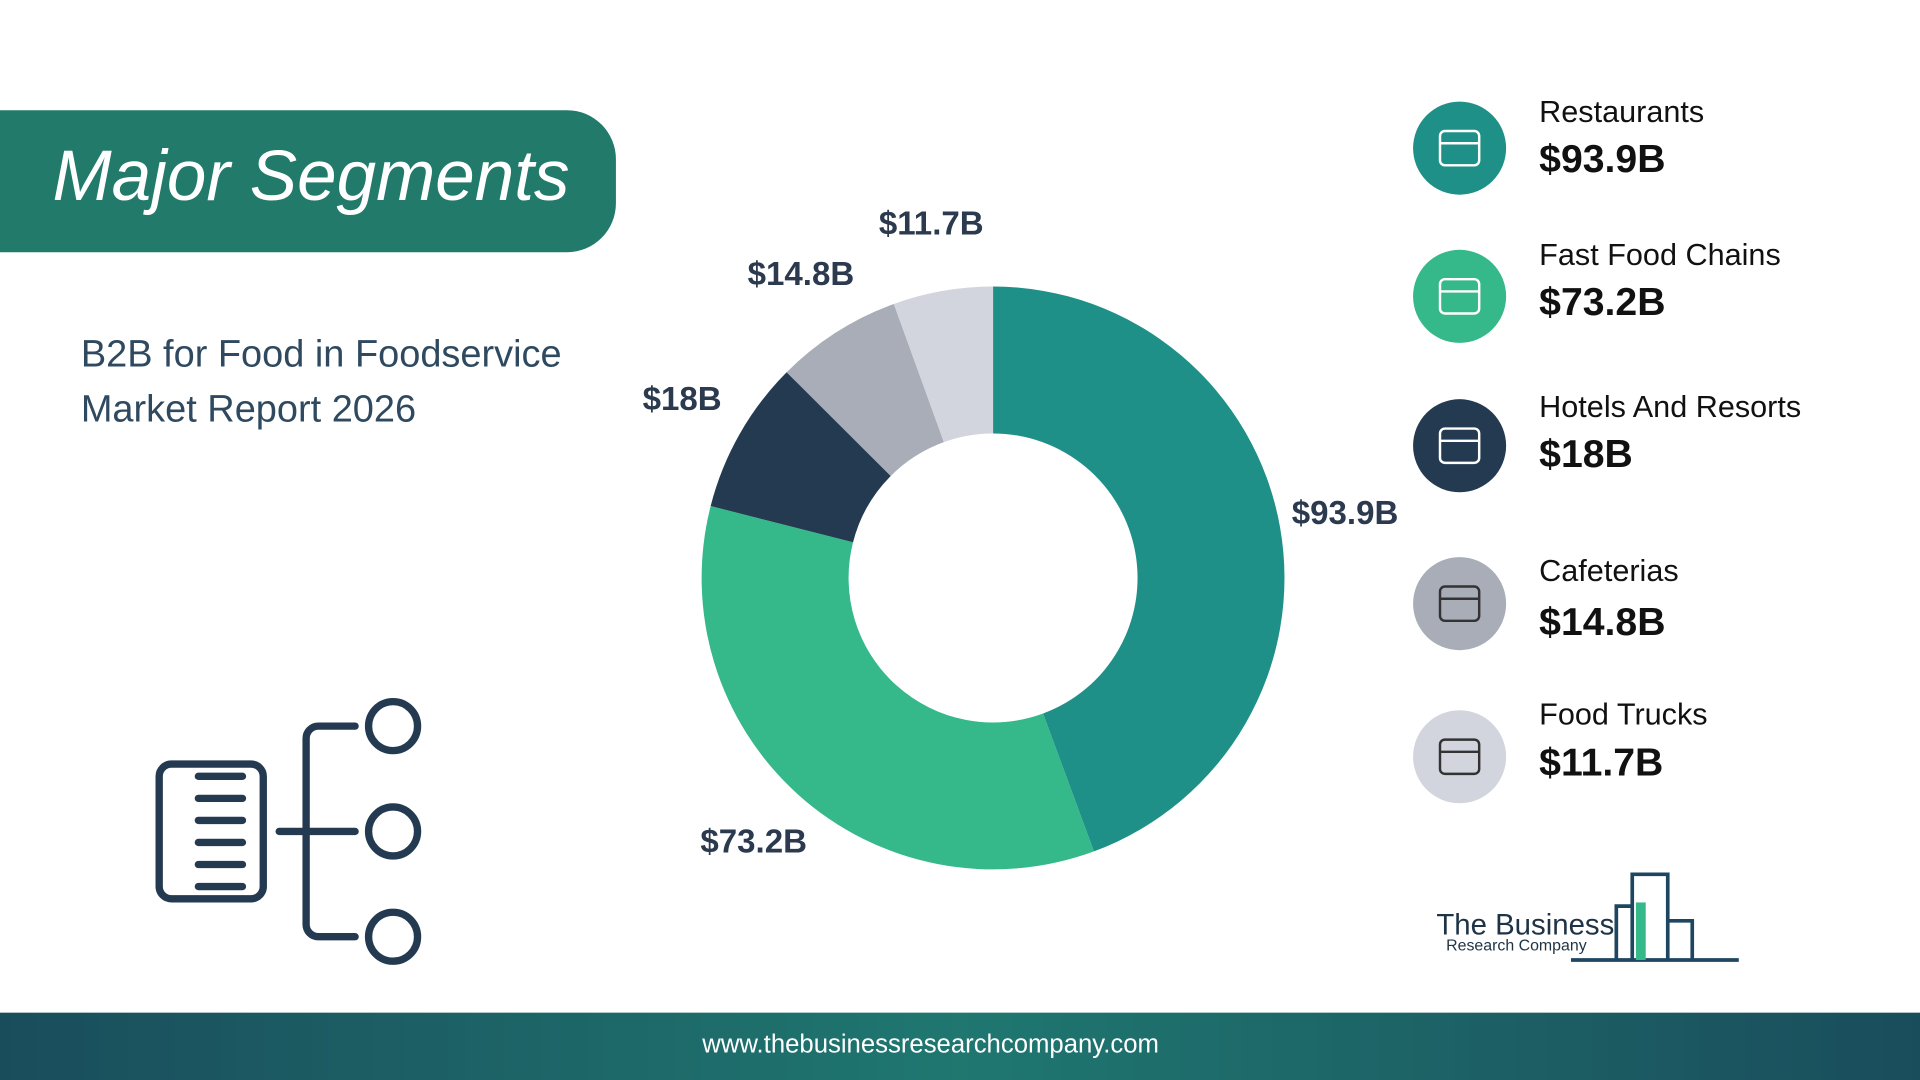 The height and width of the screenshot is (1080, 1920). I want to click on legend-value: $14.8B, so click(1602, 622).